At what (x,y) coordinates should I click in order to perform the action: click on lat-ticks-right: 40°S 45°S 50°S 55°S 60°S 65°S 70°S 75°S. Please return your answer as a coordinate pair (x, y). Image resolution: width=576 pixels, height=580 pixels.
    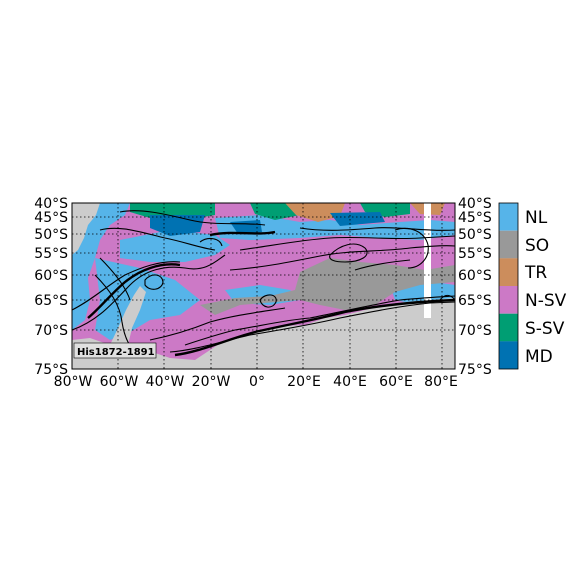
    Looking at the image, I should click on (475, 287).